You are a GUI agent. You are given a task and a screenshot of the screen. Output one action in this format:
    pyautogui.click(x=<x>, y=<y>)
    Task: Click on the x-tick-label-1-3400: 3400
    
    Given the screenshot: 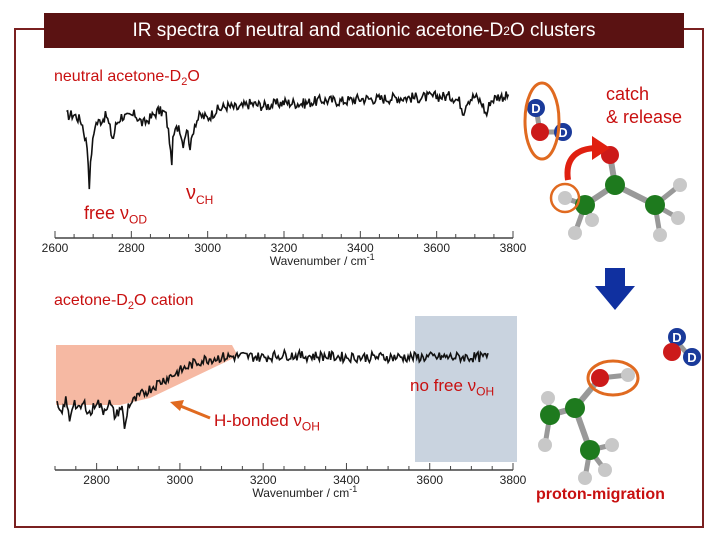 What is the action you would take?
    pyautogui.click(x=360, y=248)
    